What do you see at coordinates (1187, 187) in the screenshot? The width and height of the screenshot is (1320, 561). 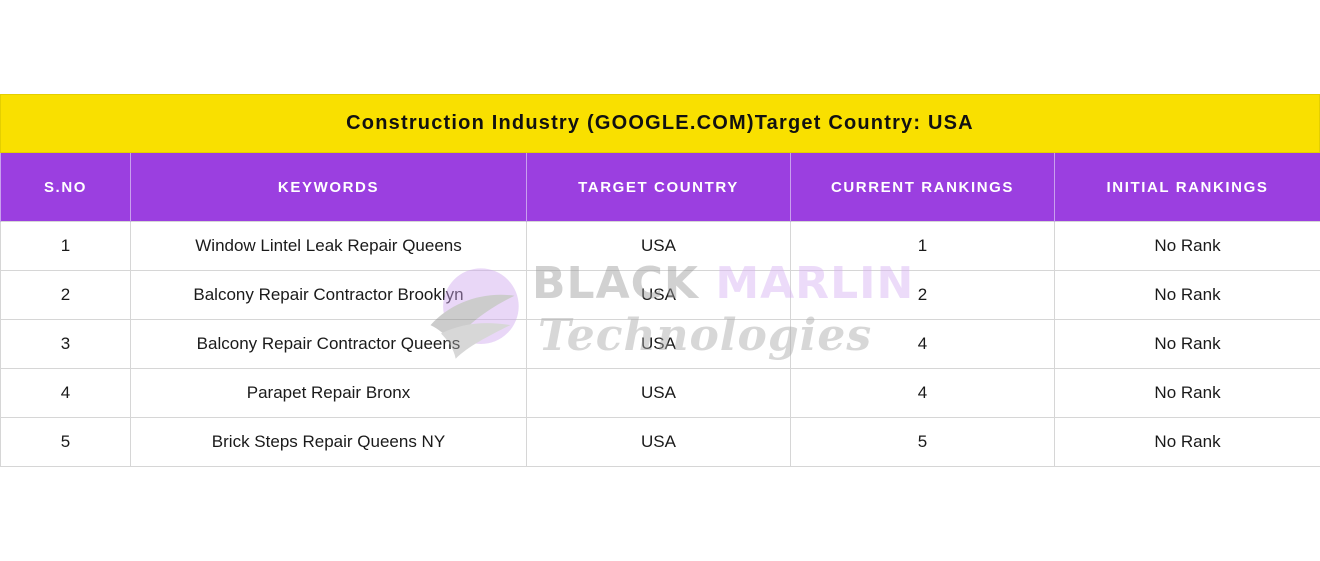 I see `column-header-initial-rankings: INITIAL RANKINGS` at bounding box center [1187, 187].